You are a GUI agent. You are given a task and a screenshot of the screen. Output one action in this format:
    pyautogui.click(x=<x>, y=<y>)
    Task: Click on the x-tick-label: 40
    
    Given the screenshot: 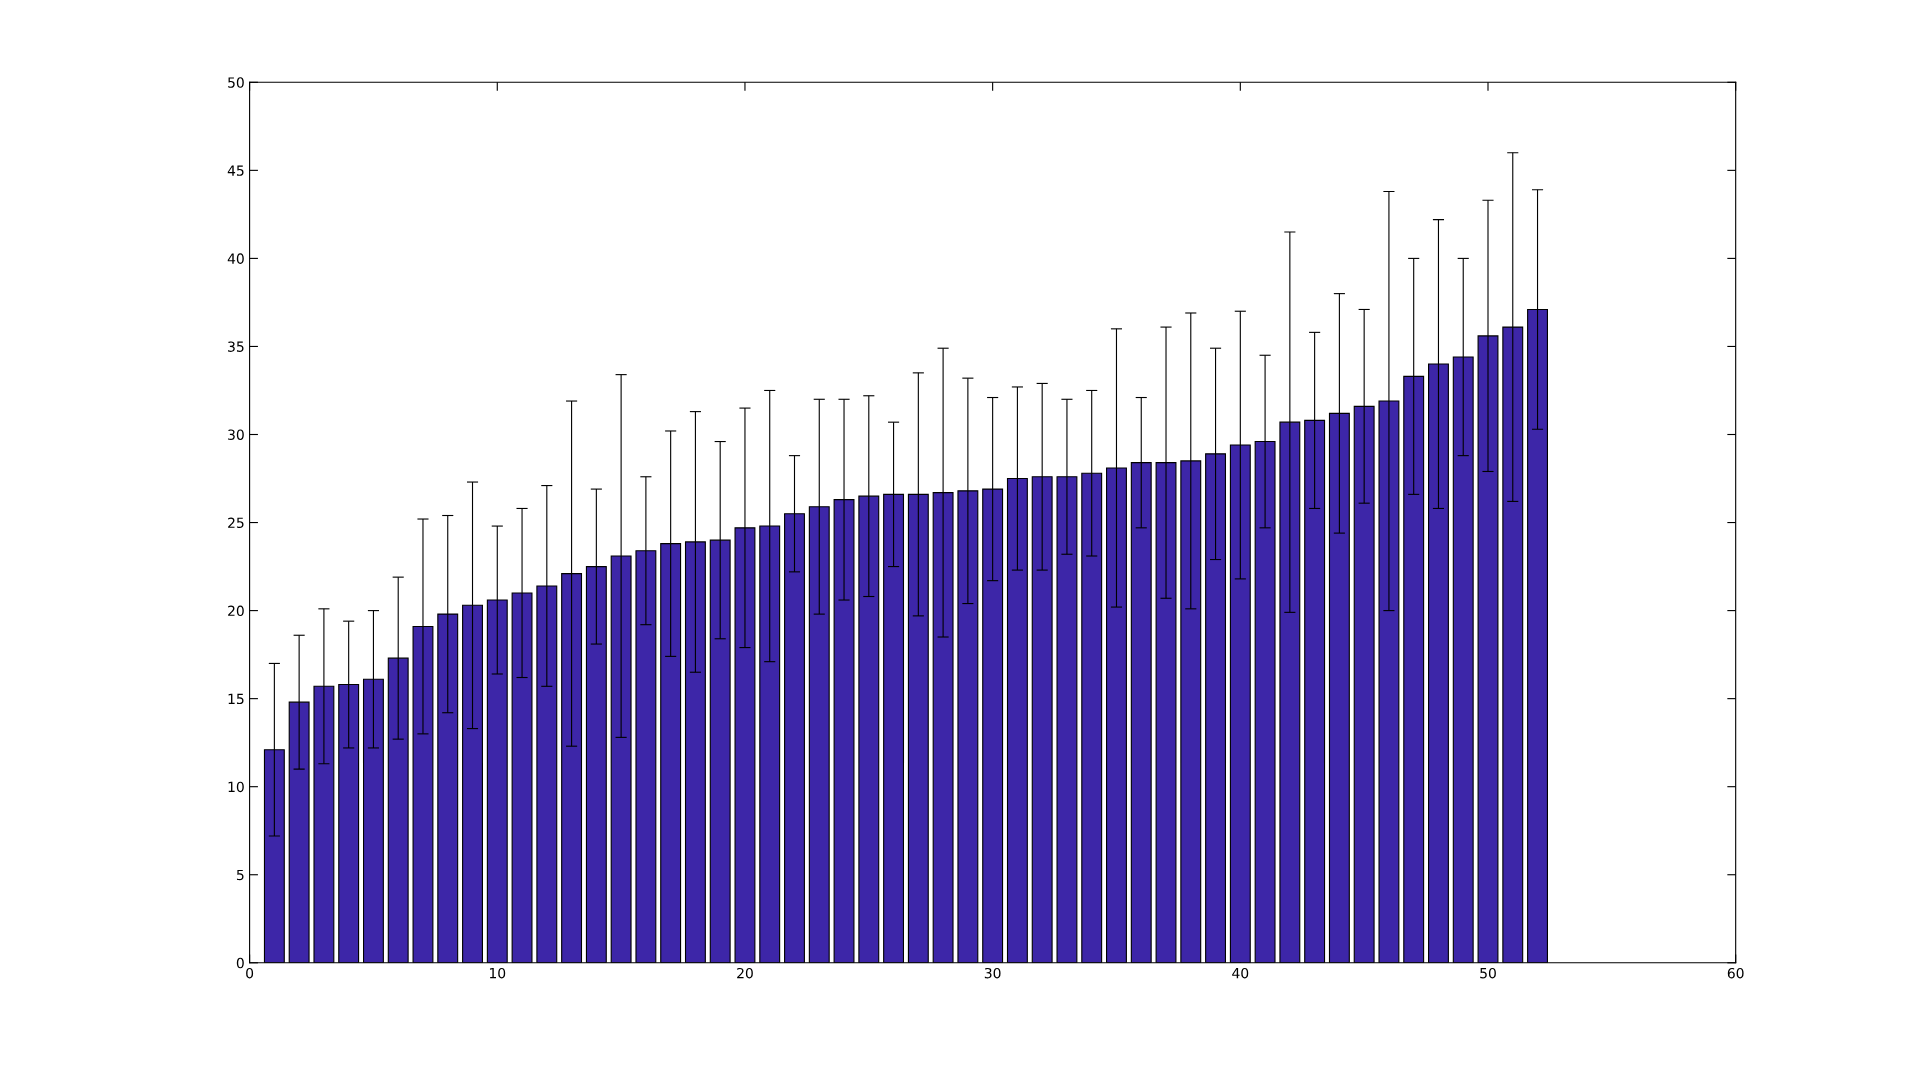 What is the action you would take?
    pyautogui.click(x=1240, y=973)
    